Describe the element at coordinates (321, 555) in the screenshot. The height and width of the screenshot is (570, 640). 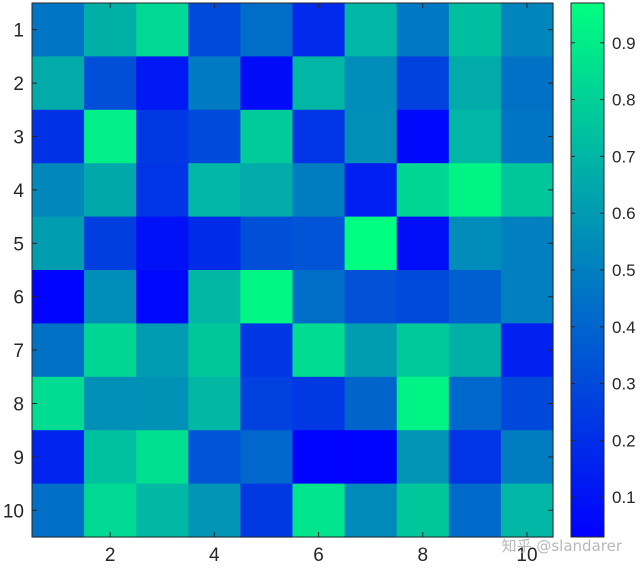
I see `x-axis-tick-labels: 2 4 6 8 10` at that location.